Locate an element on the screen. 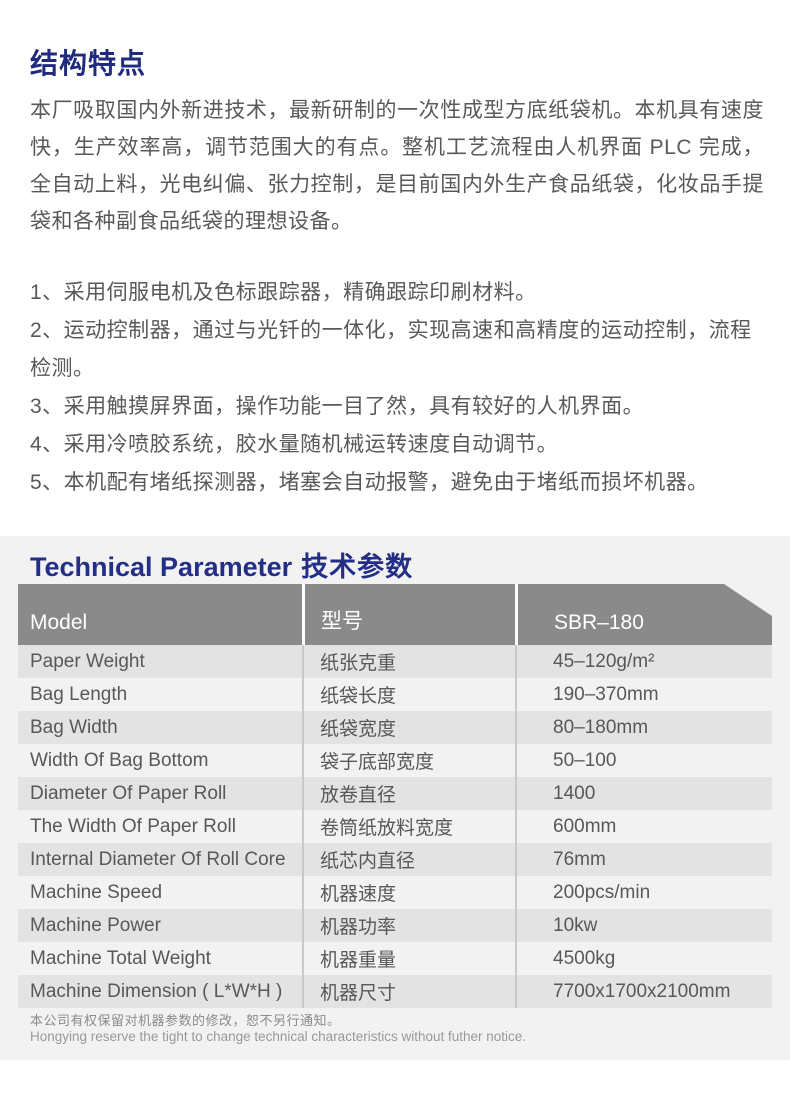  row-value: 45–120g/m² is located at coordinates (643, 661).